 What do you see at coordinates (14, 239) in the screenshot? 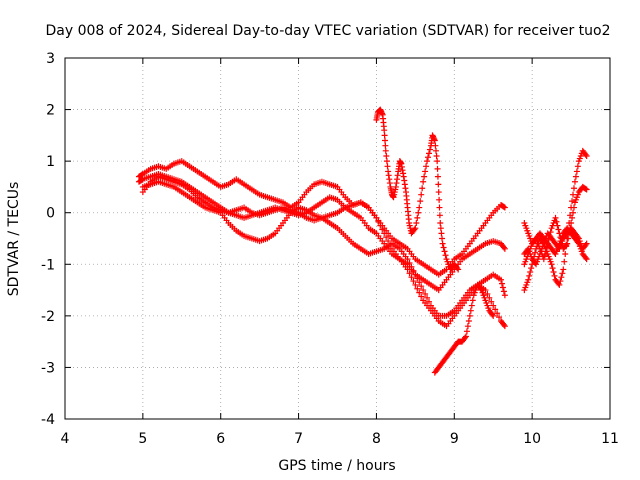
I see `y-axis-label: SDTVAR / TECUs` at bounding box center [14, 239].